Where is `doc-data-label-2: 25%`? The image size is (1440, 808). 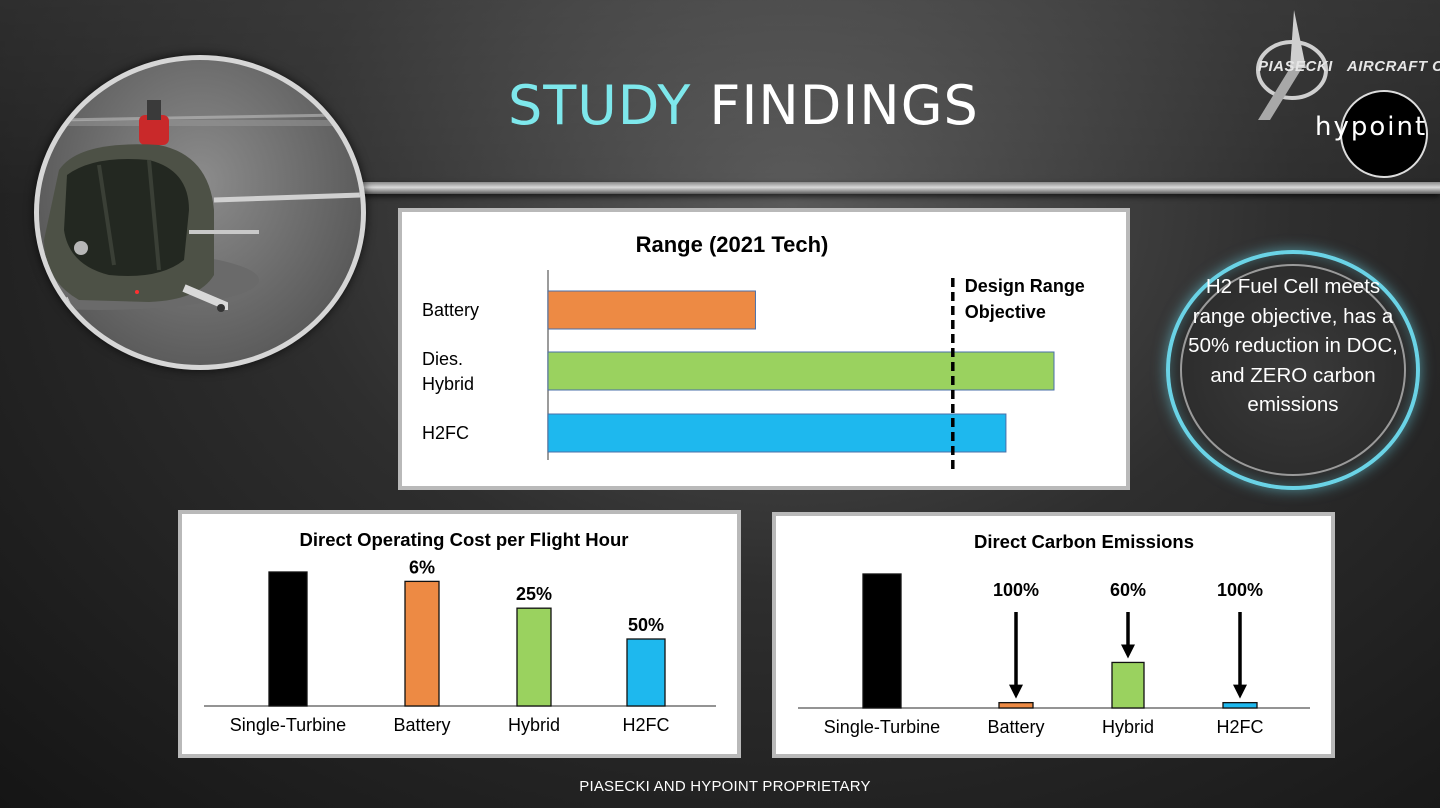
doc-data-label-2: 25% is located at coordinates (534, 594).